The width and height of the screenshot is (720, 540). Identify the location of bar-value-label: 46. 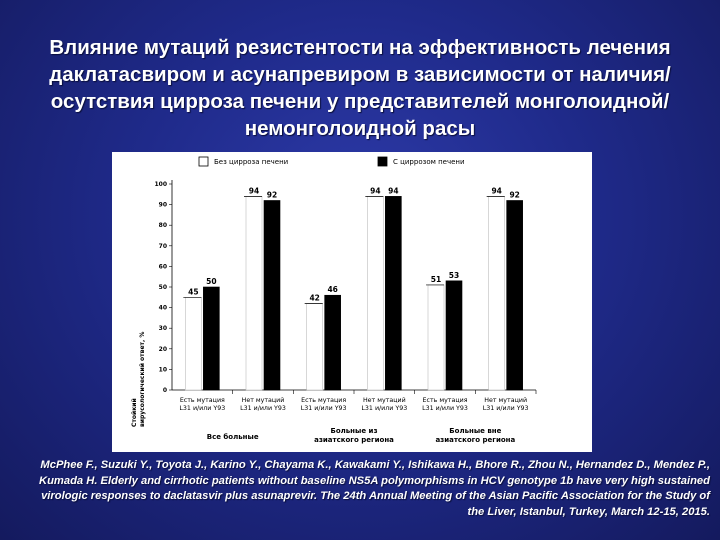
(332, 289).